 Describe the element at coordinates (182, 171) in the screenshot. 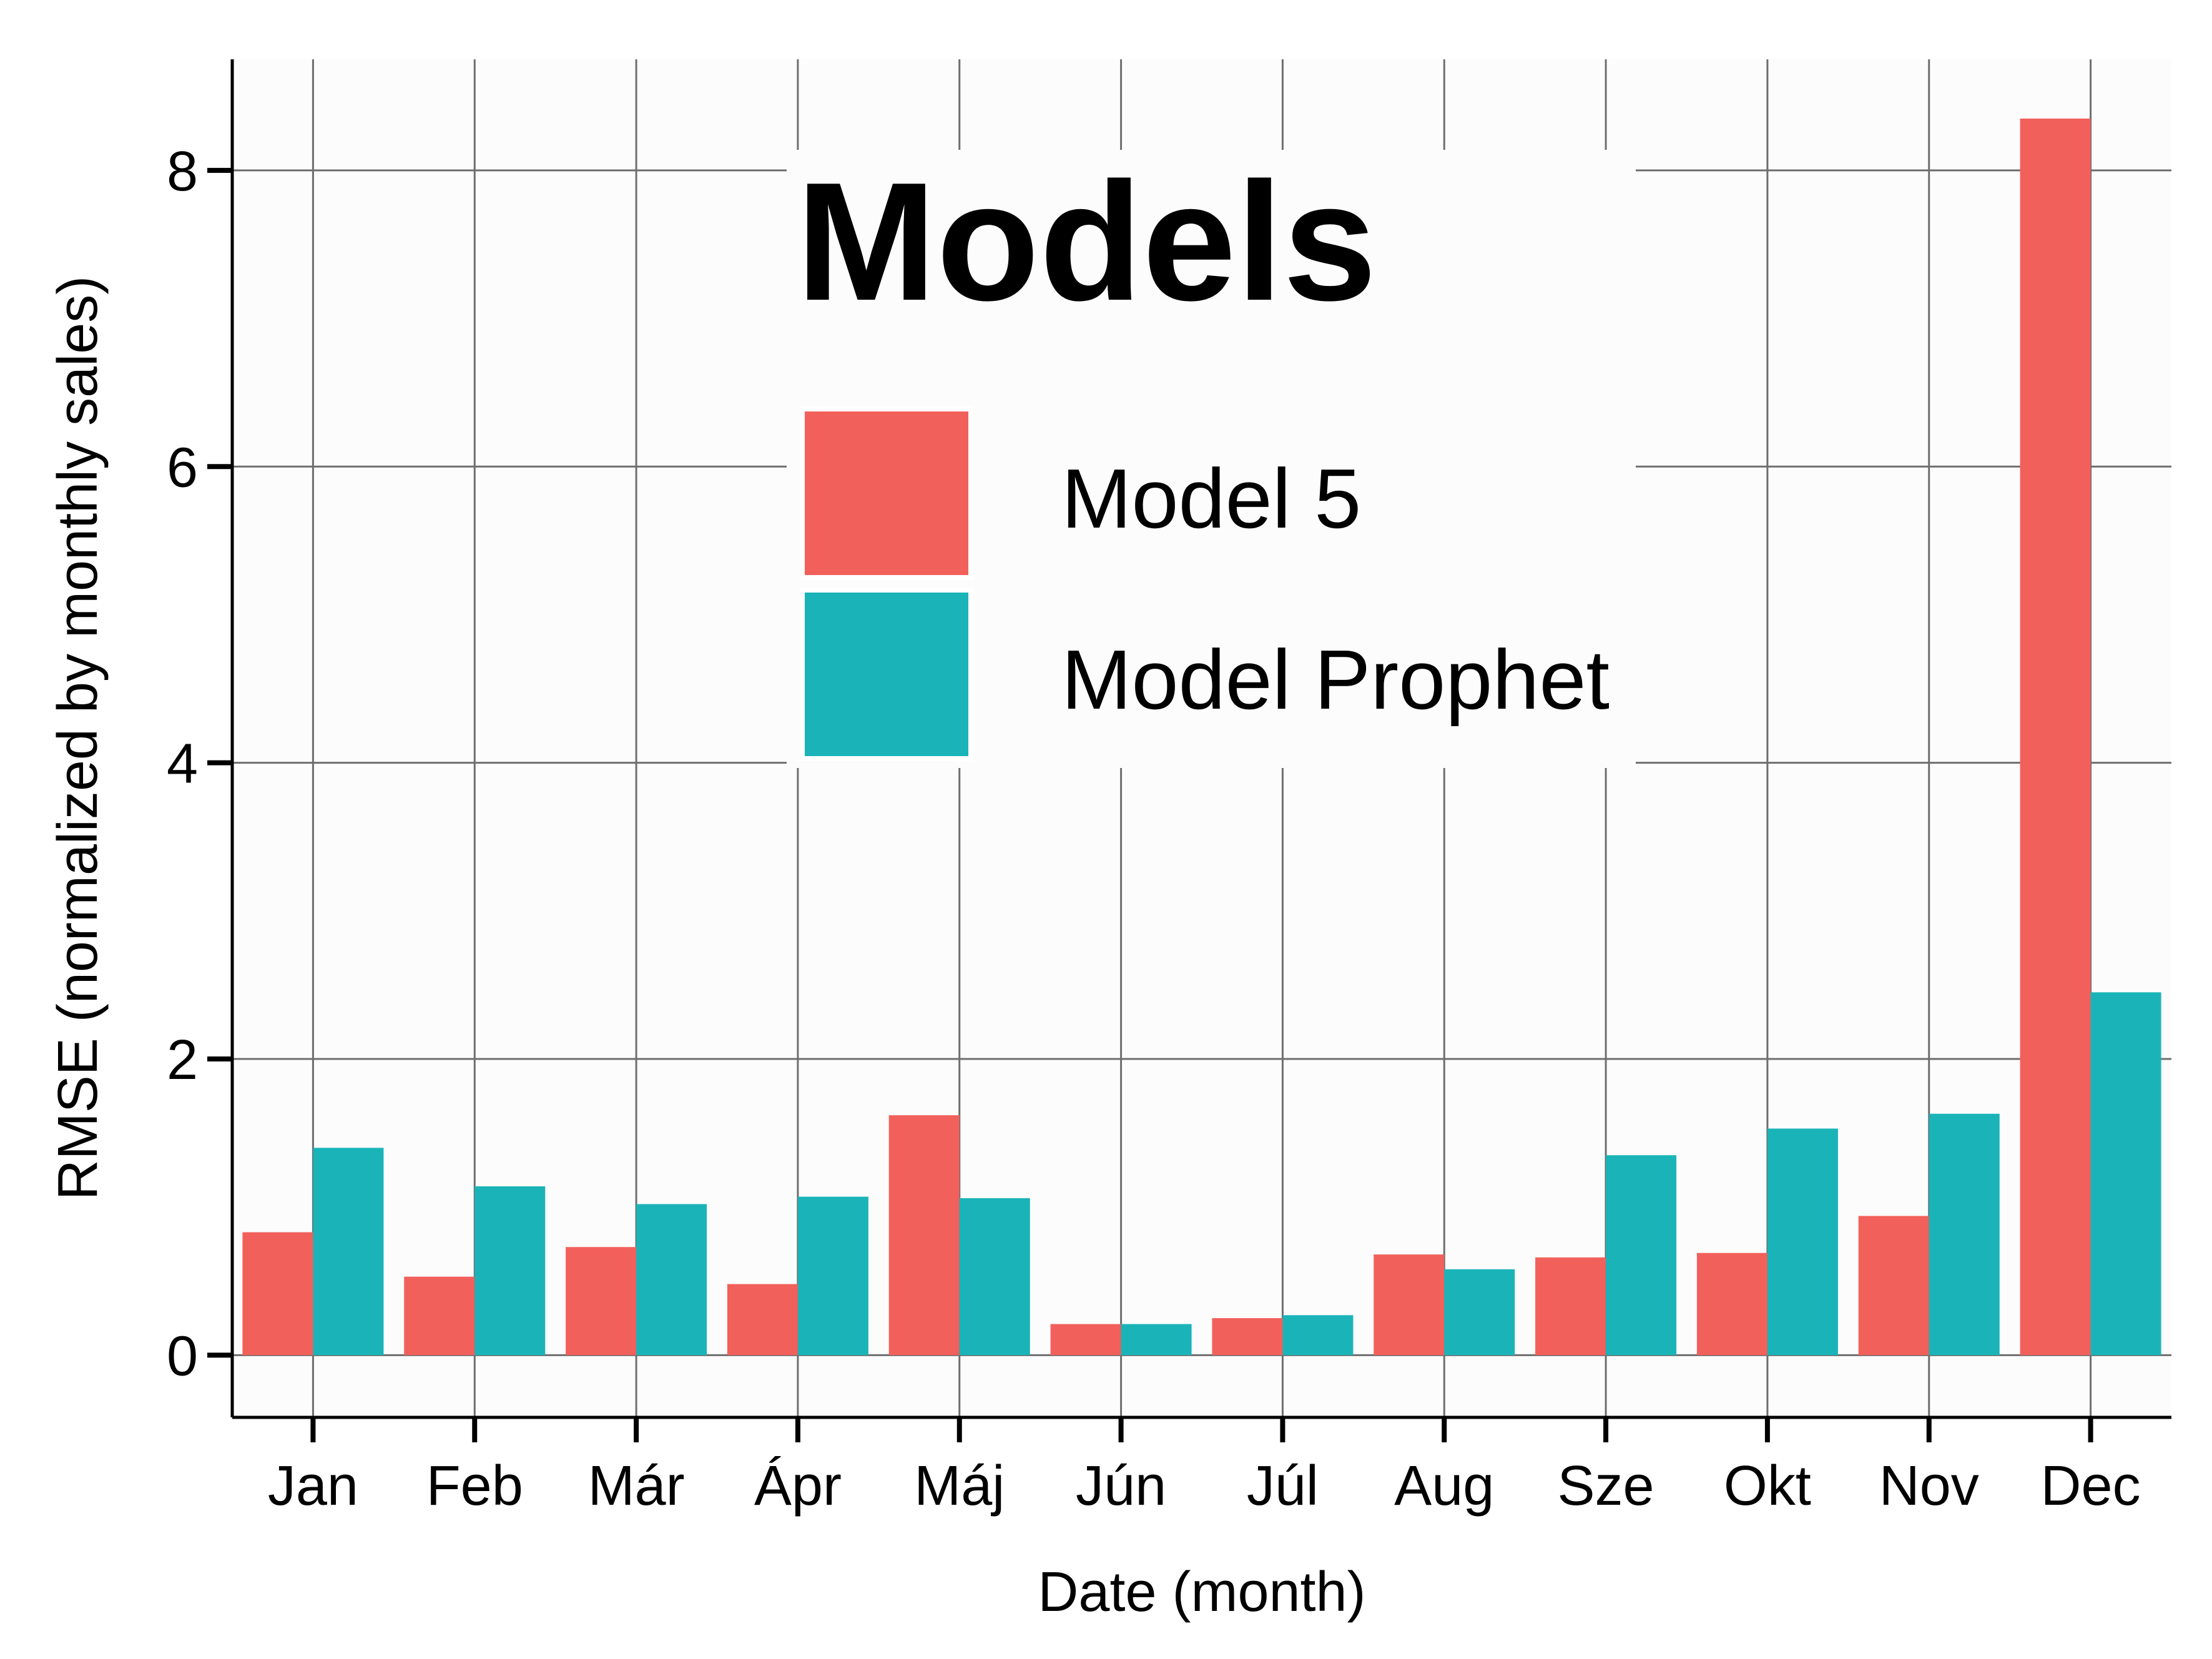

I see `y-tick-label: 8` at that location.